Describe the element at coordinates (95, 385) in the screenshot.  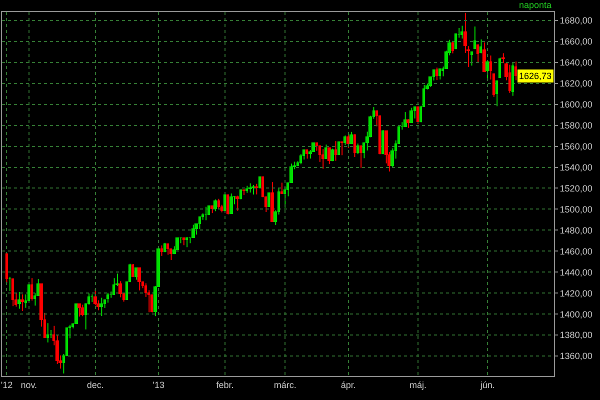
I see `x-tick-label: dec.` at that location.